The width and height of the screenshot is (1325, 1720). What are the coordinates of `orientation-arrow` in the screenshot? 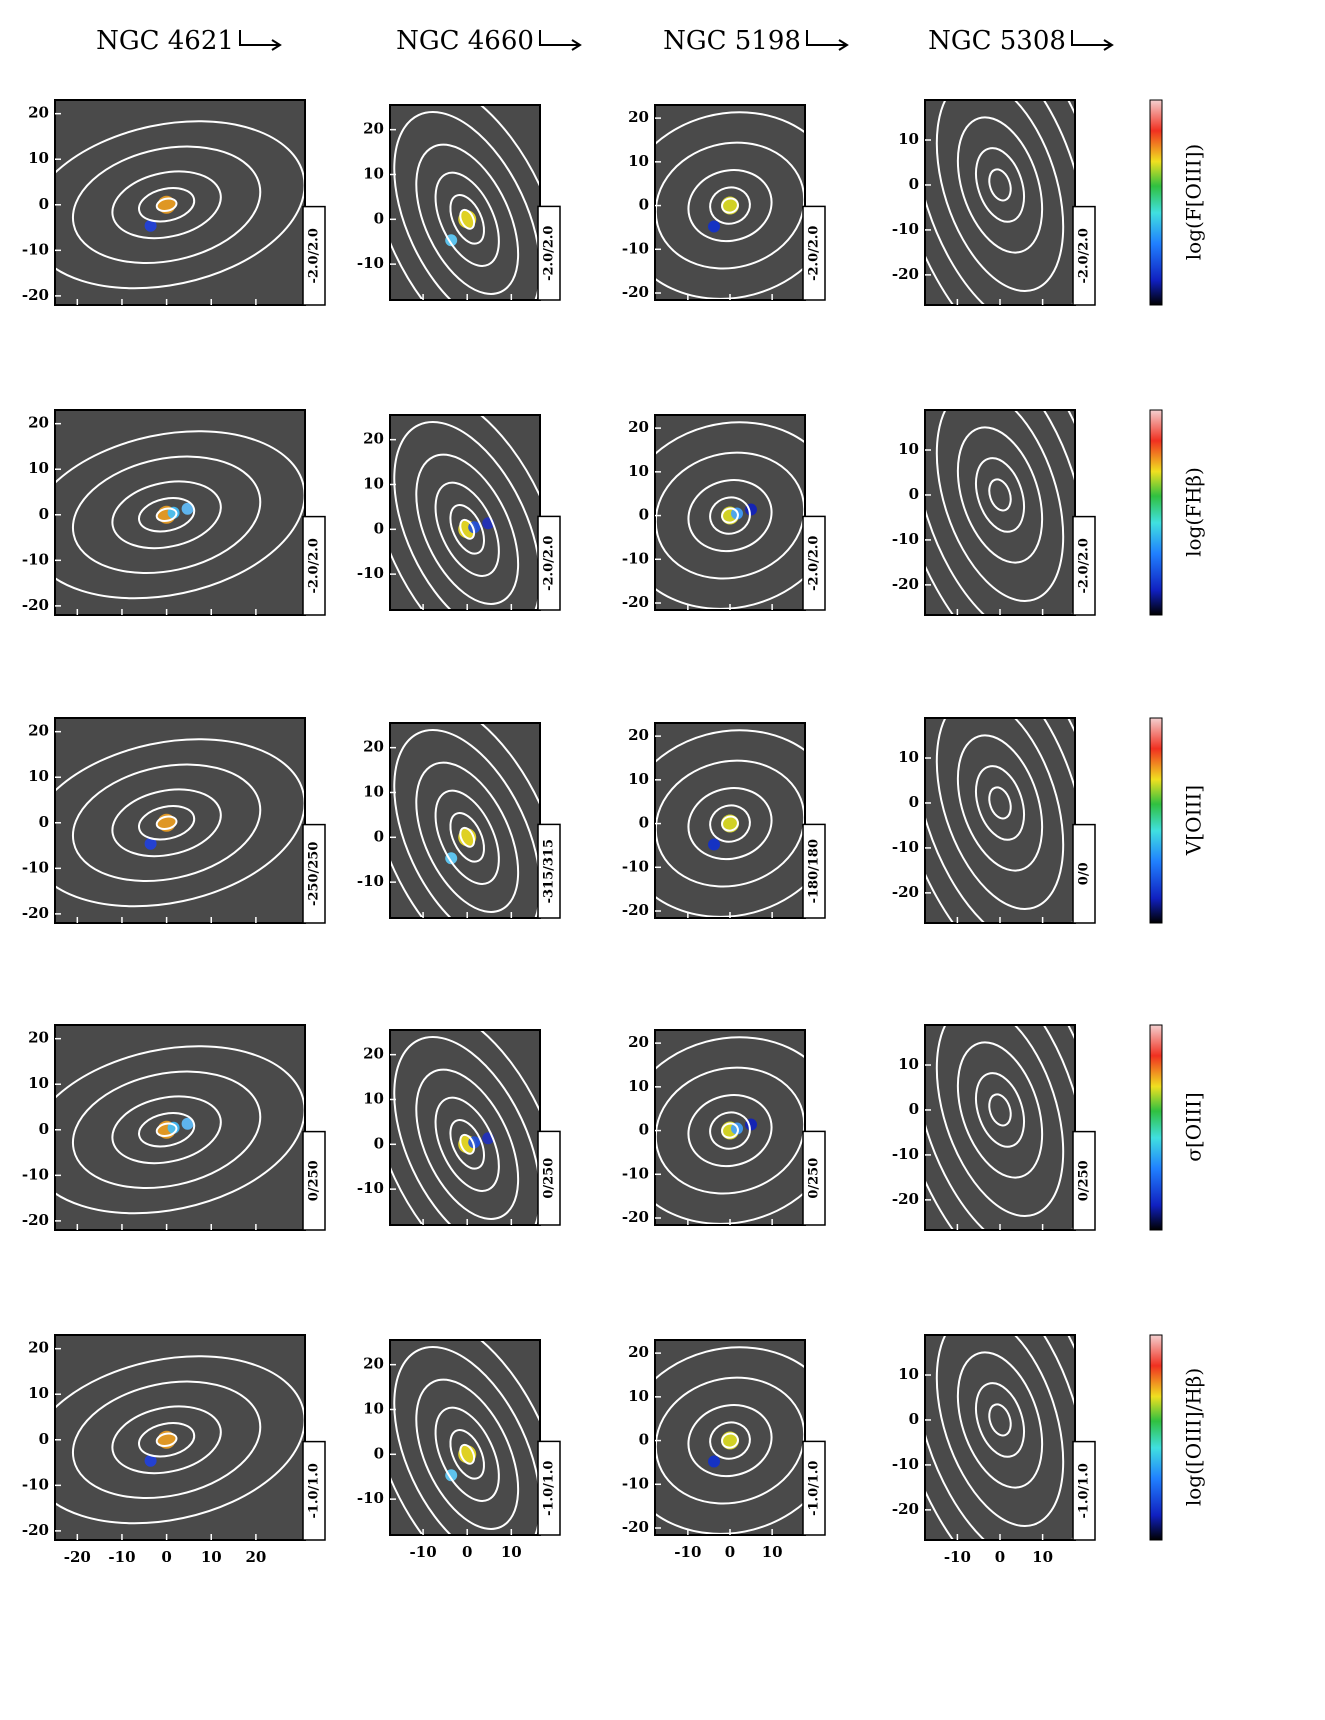 It's located at (827, 40).